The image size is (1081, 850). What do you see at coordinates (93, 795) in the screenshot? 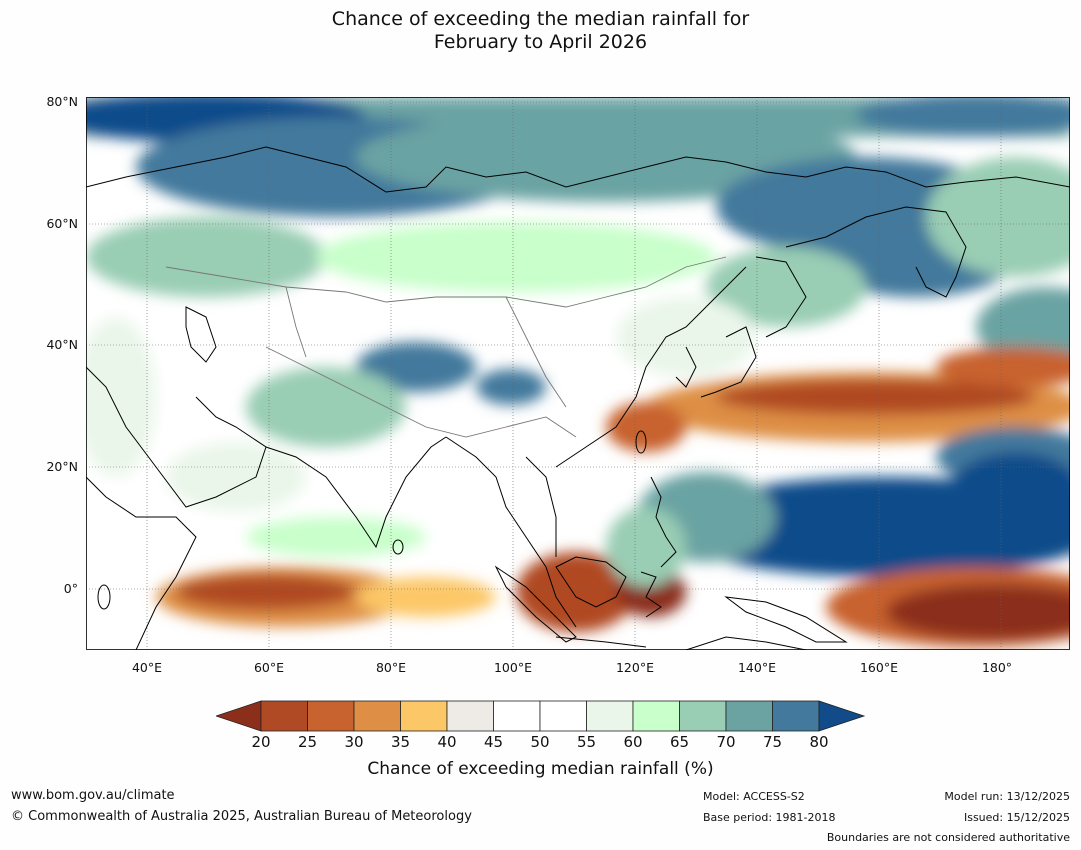
I see `website-link: www.bom.gov.au/climate` at bounding box center [93, 795].